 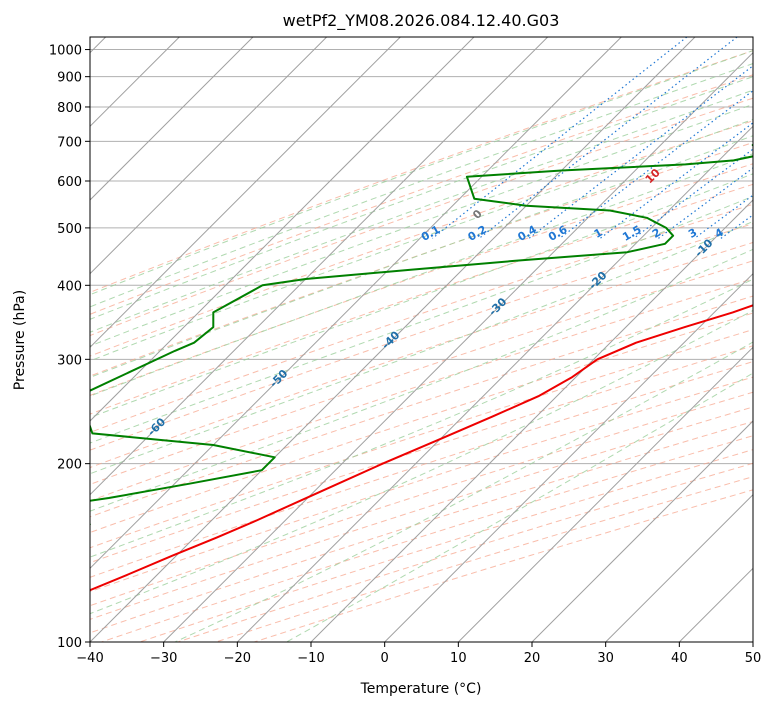 What do you see at coordinates (156, 426) in the screenshot?
I see `isotherm-label-4: -60` at bounding box center [156, 426].